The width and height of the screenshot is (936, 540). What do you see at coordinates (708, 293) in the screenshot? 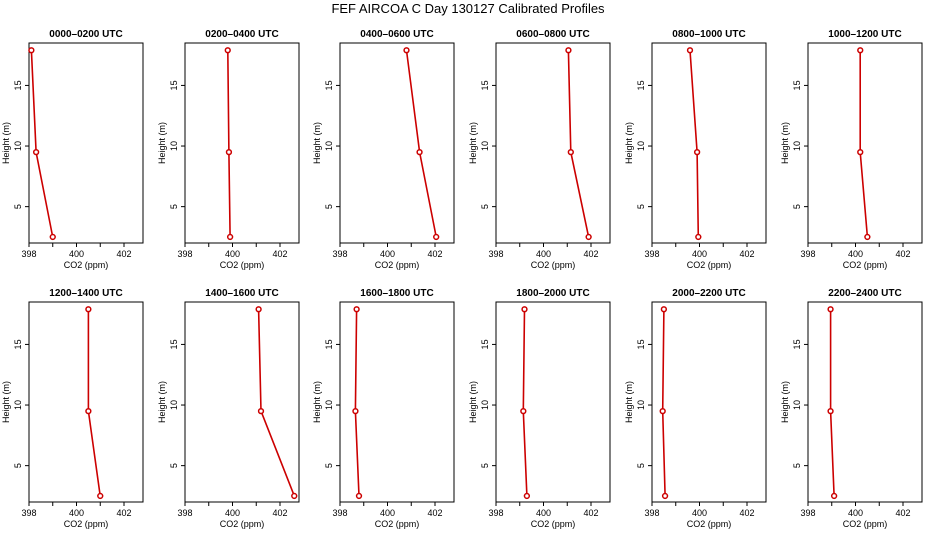
I see `panel-title: 2000–2200 UTC` at bounding box center [708, 293].